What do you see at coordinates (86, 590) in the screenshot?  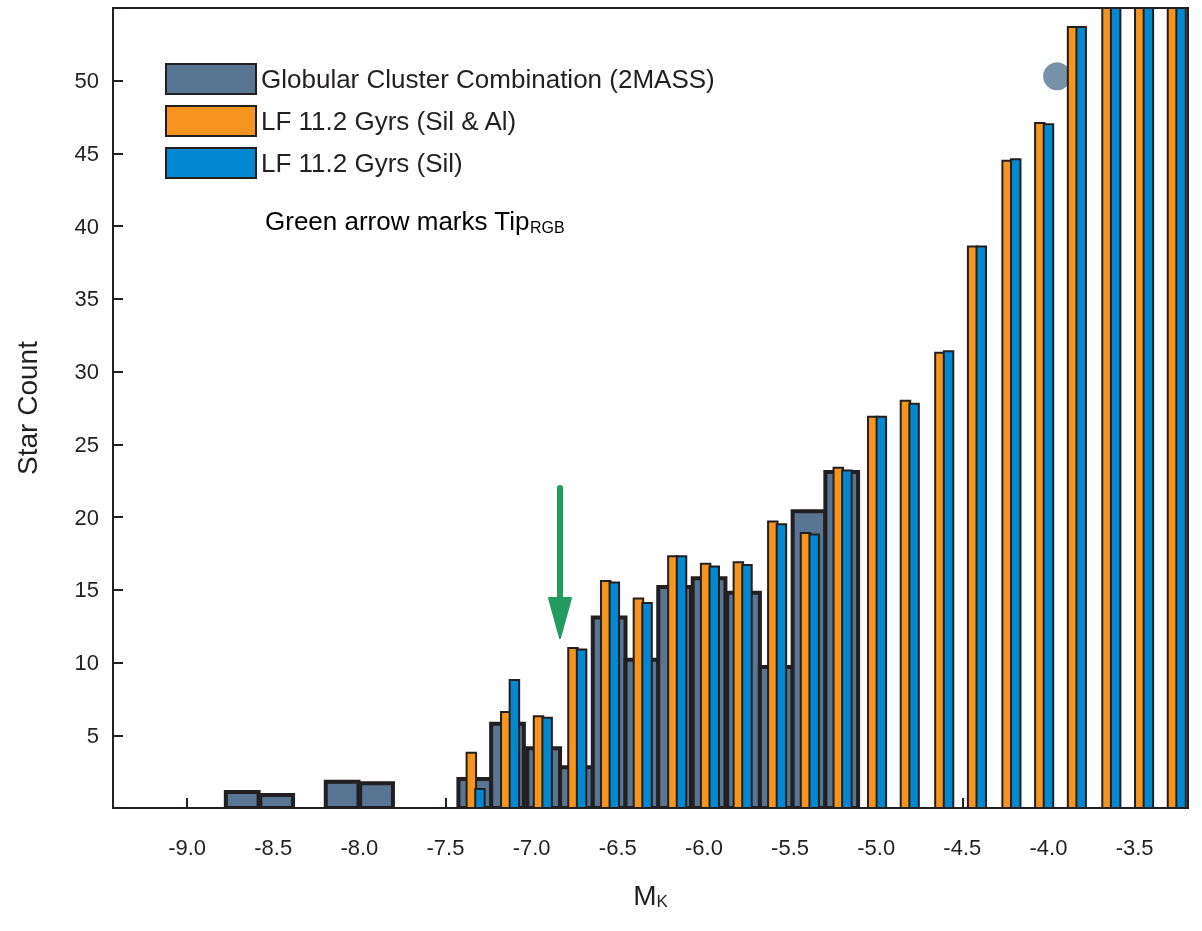 I see `y-tick-label: 15` at bounding box center [86, 590].